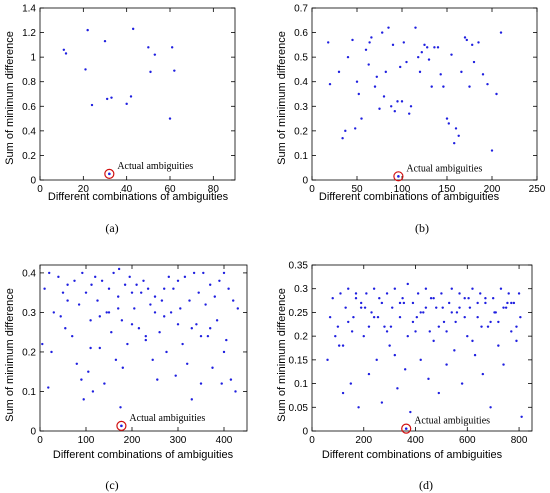 Image resolution: width=550 pixels, height=493 pixels. Describe the element at coordinates (467, 440) in the screenshot. I see `x-tick-label: 600` at that location.